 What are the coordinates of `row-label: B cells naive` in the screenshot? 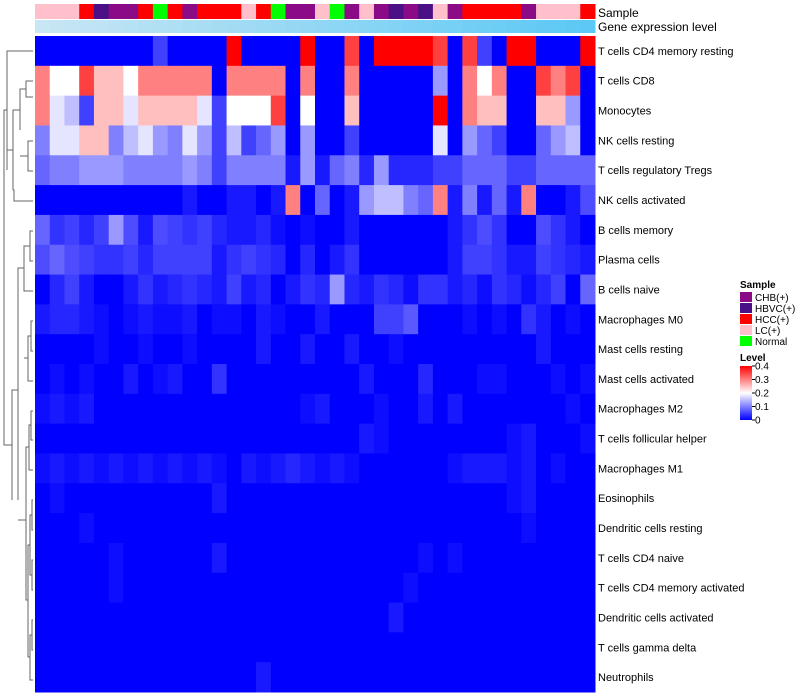 It's located at (629, 290).